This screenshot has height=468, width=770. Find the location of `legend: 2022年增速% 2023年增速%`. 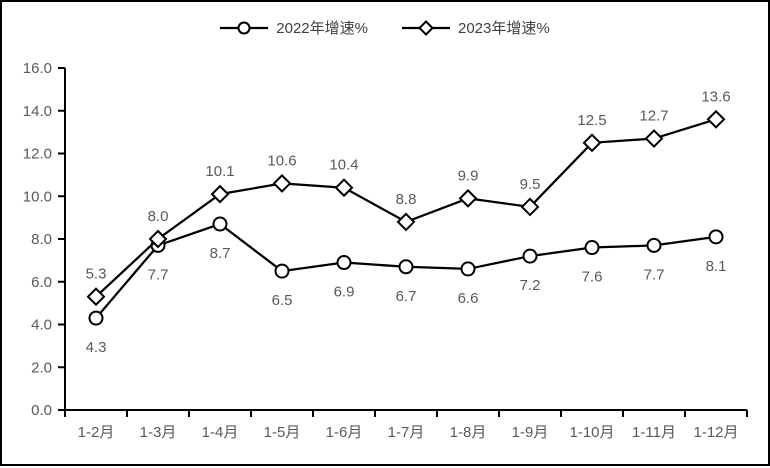

legend: 2022年增速% 2023年增速% is located at coordinates (385, 28).